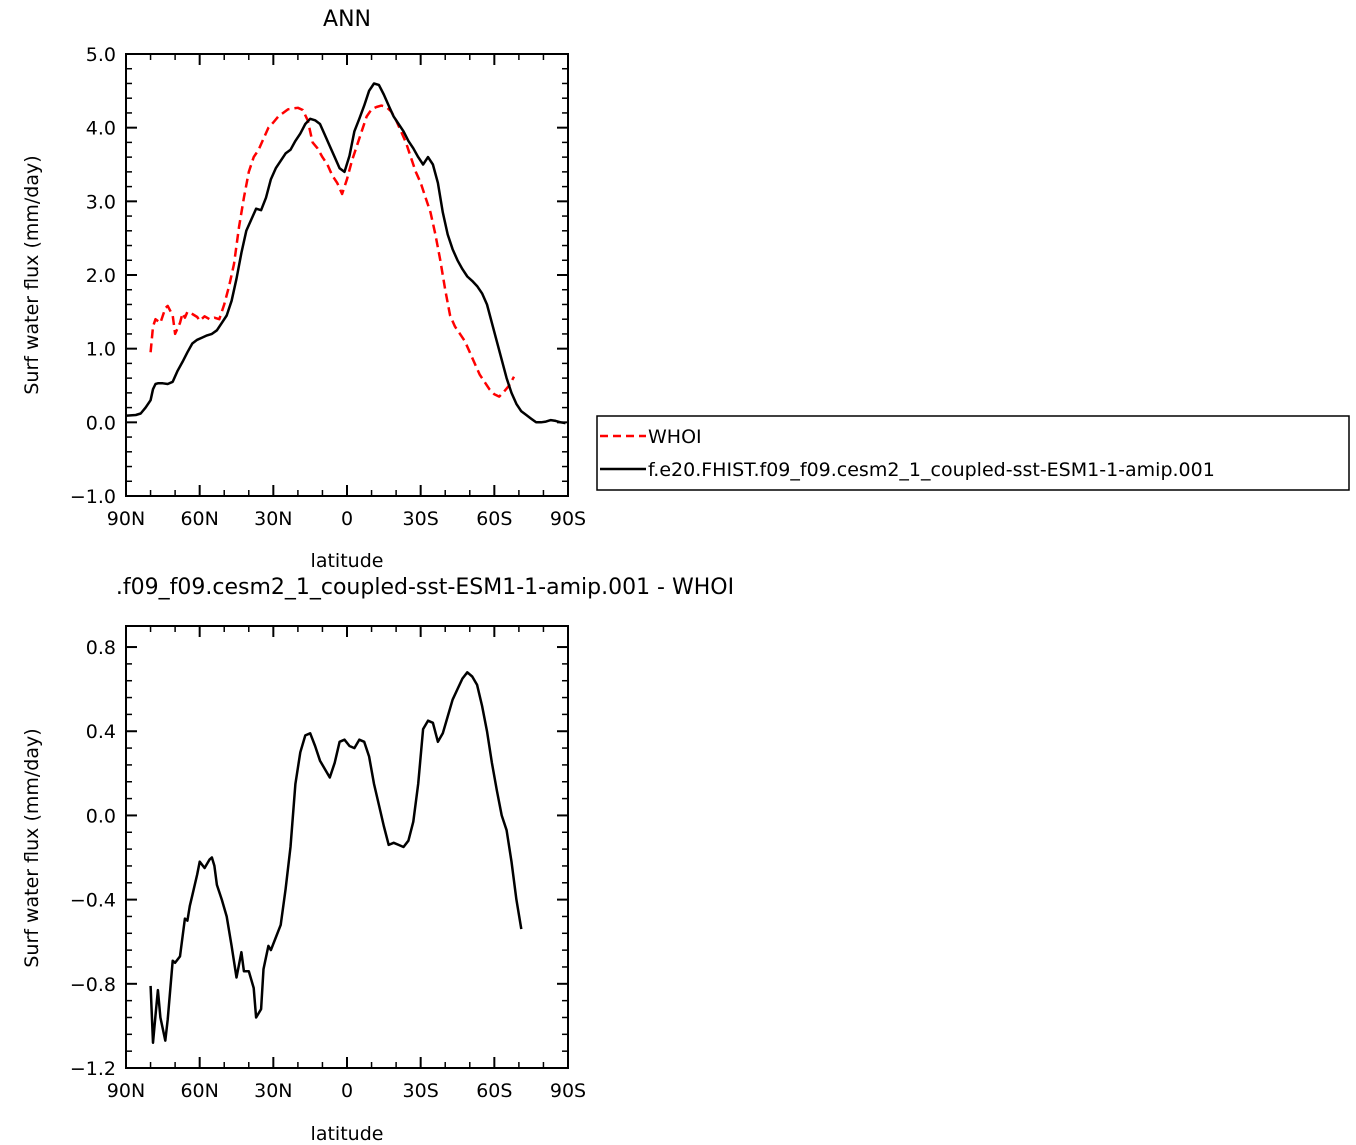 The image size is (1356, 1145). What do you see at coordinates (93, 985) in the screenshot?
I see `y-tick-label: −0.8` at bounding box center [93, 985].